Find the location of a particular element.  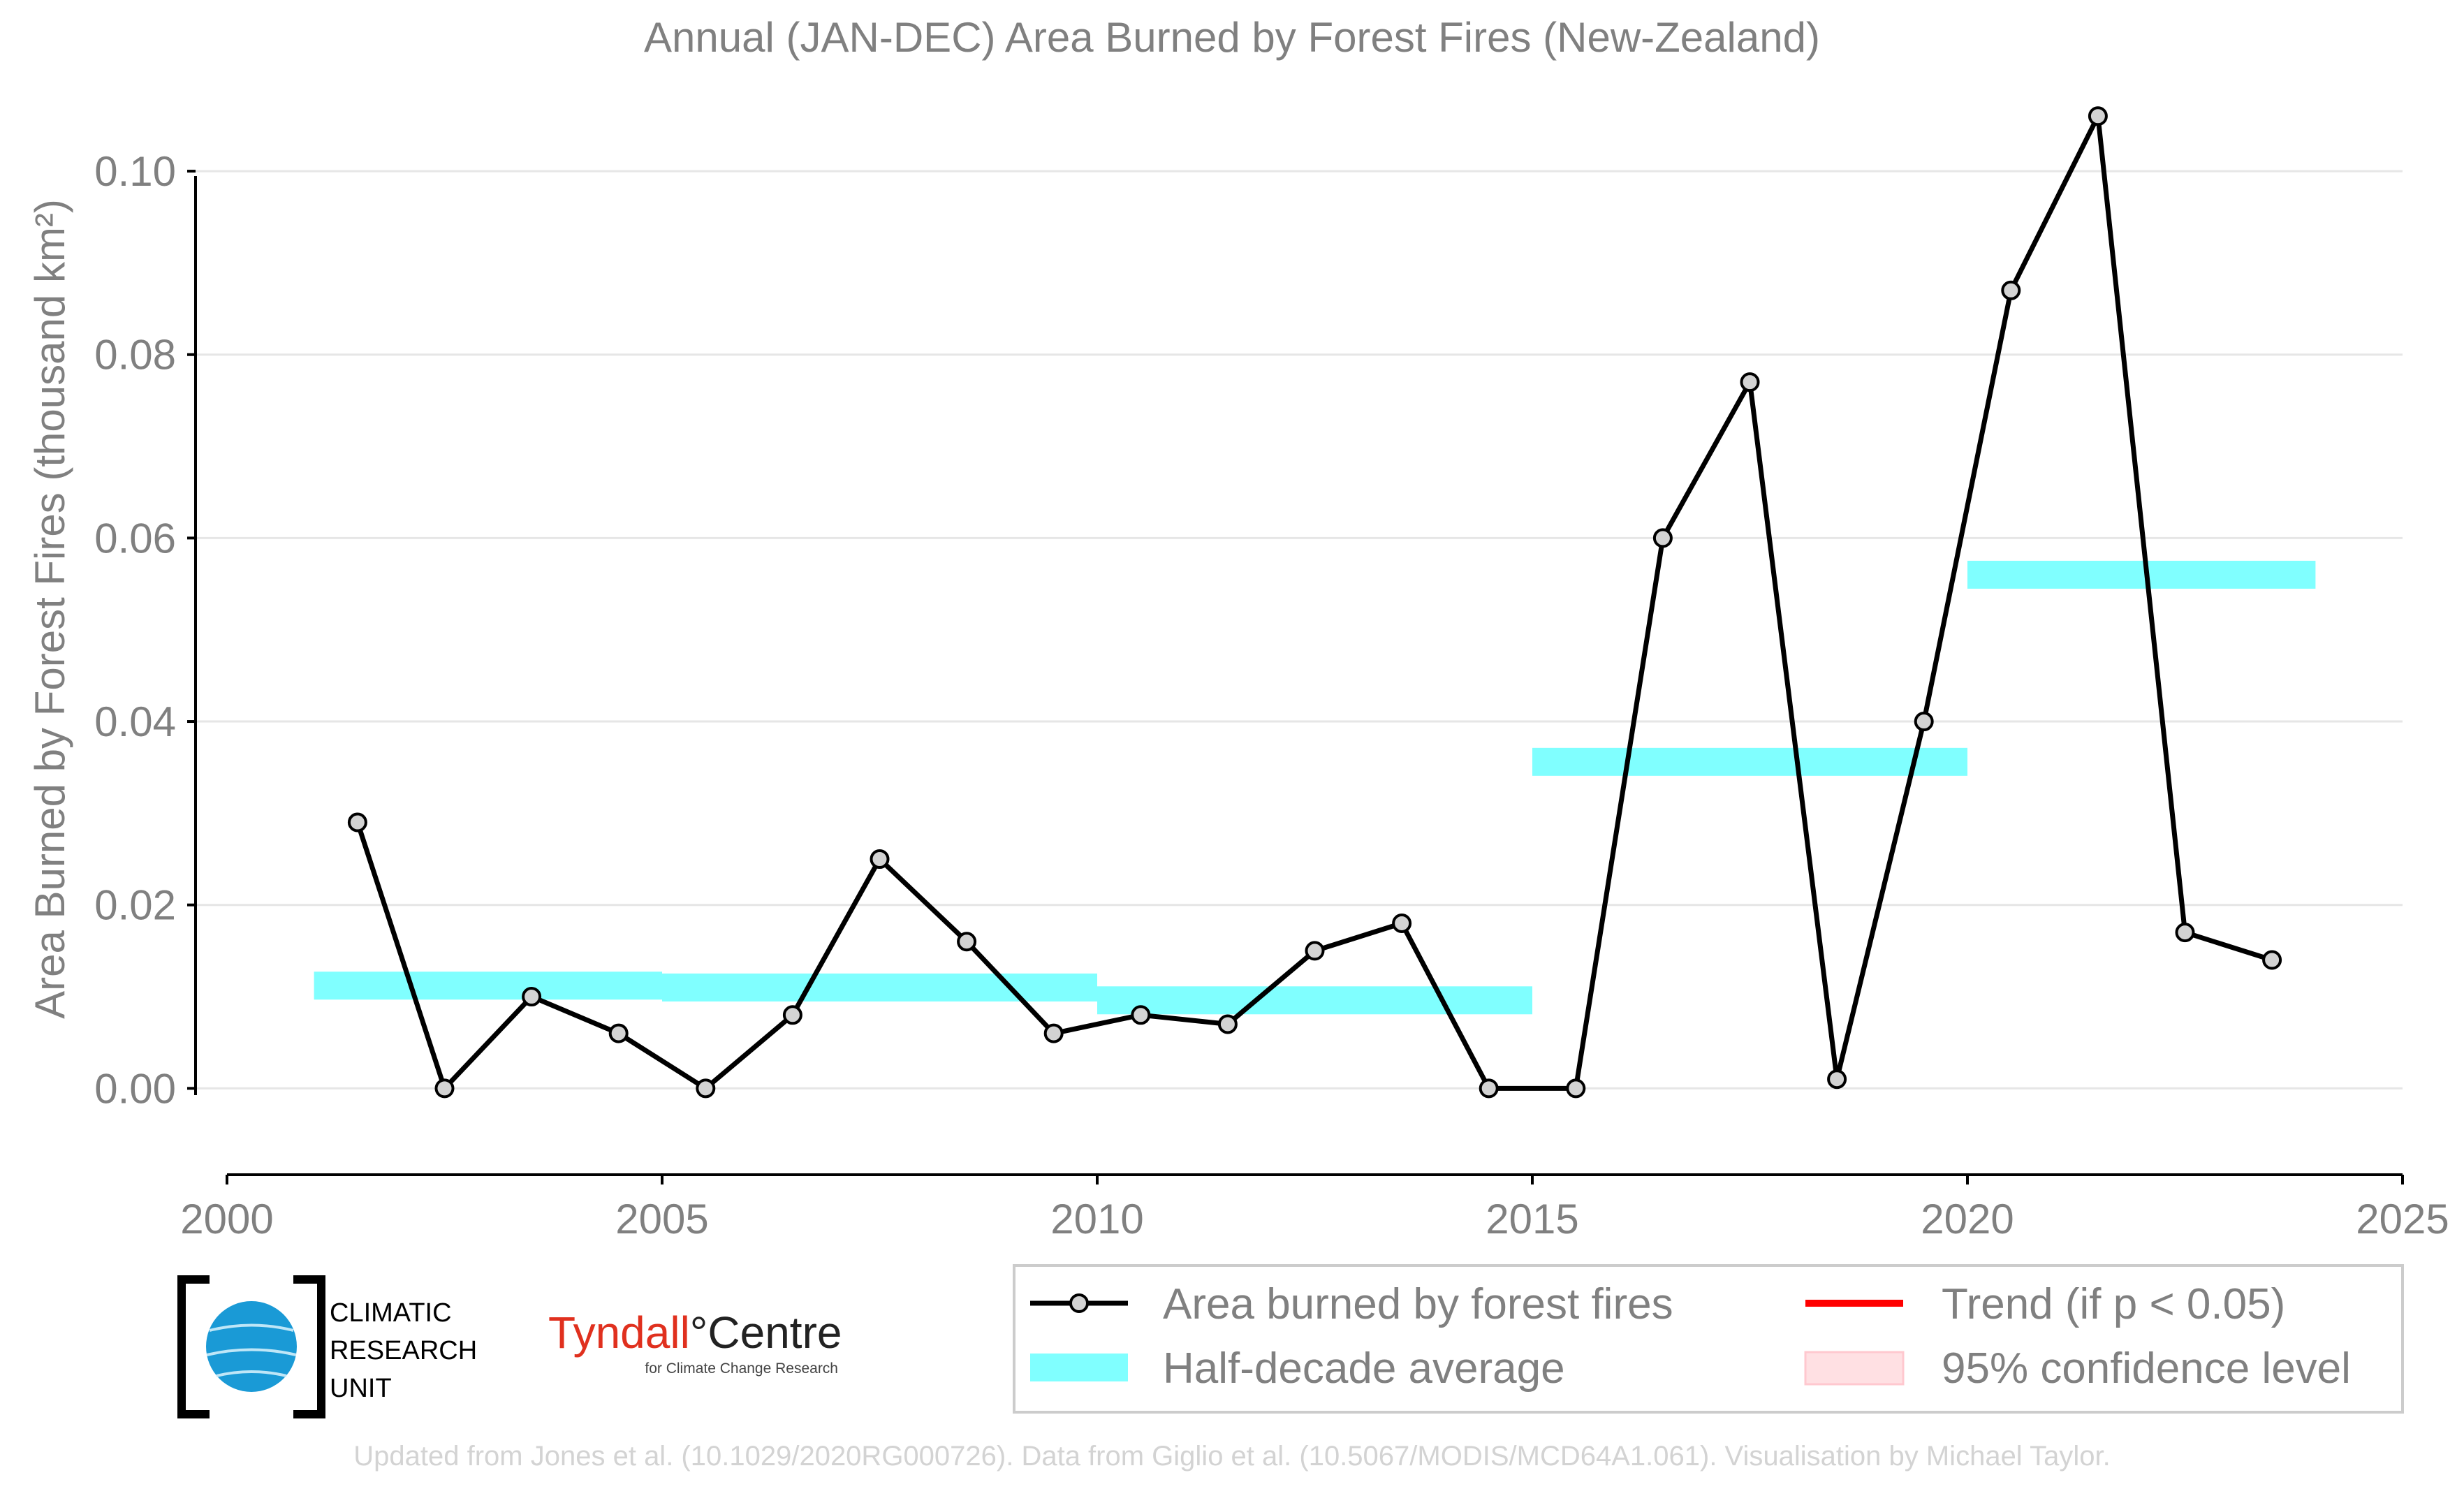

legend-box is located at coordinates (1709, 1339).